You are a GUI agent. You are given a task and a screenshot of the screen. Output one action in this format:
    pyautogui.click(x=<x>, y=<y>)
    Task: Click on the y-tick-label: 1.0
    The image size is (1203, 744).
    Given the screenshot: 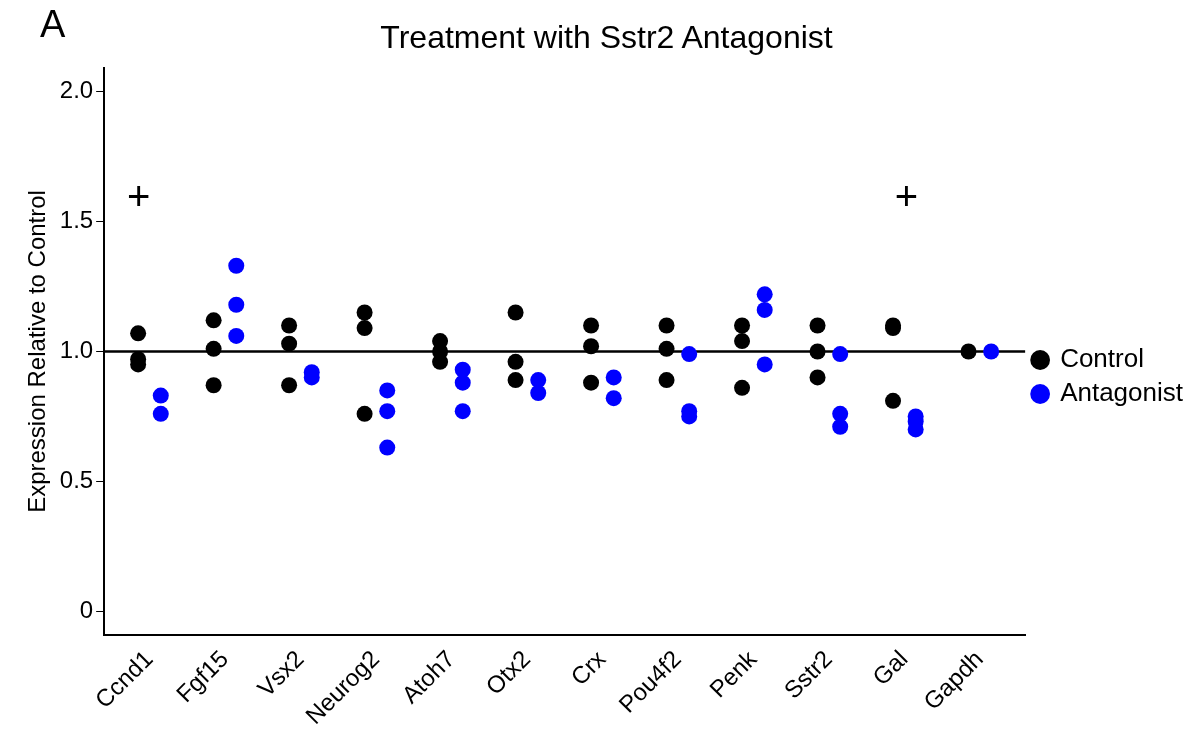 What is the action you would take?
    pyautogui.click(x=76, y=350)
    